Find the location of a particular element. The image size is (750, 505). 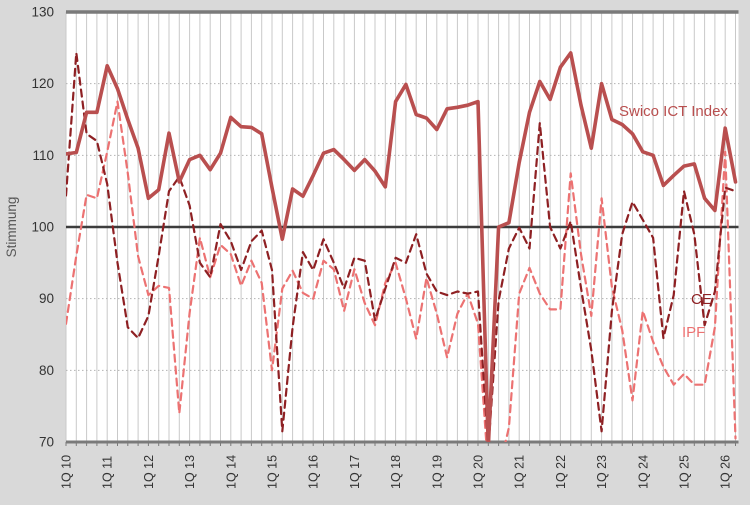

x-tick-label: 1Q 11 is located at coordinates (108, 472).